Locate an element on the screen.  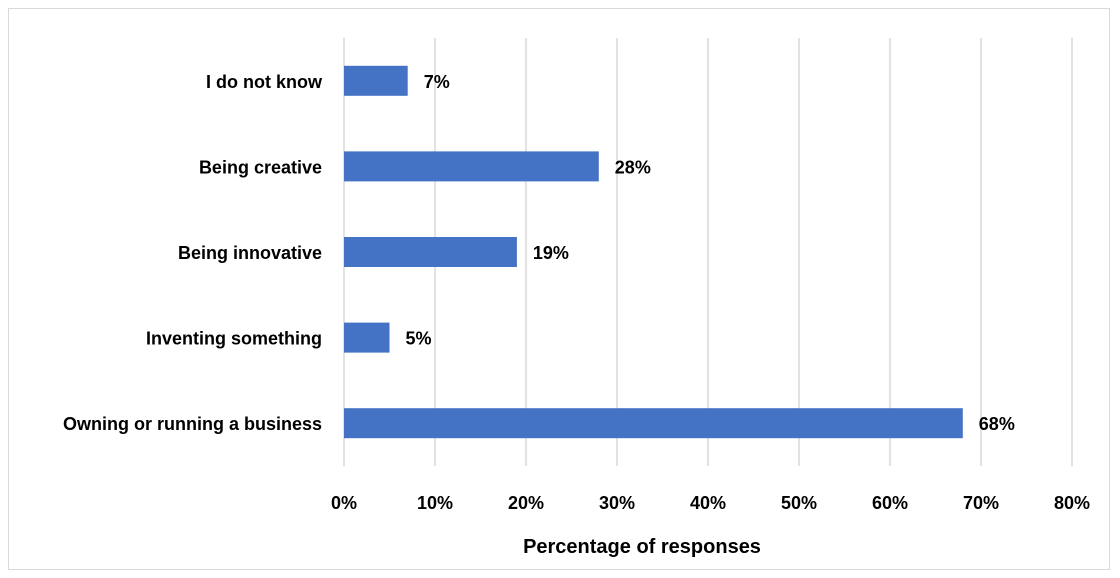
category-label: Being creative is located at coordinates (260, 167).